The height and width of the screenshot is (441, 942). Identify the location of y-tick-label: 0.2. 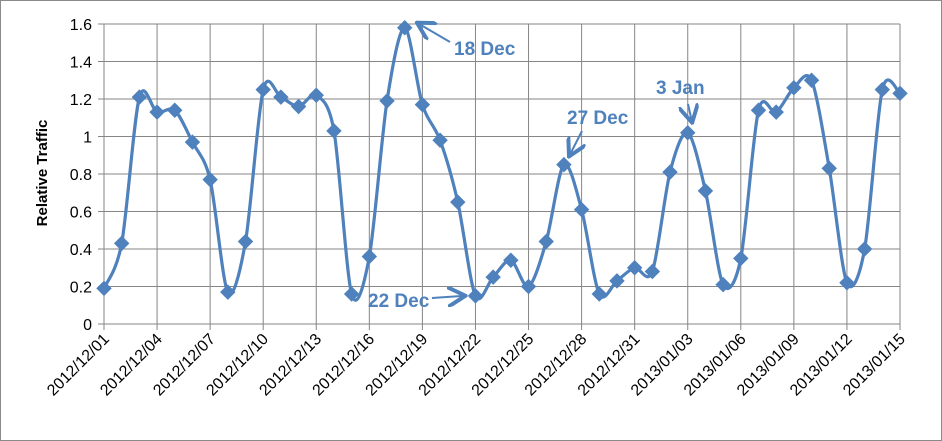
(81, 288).